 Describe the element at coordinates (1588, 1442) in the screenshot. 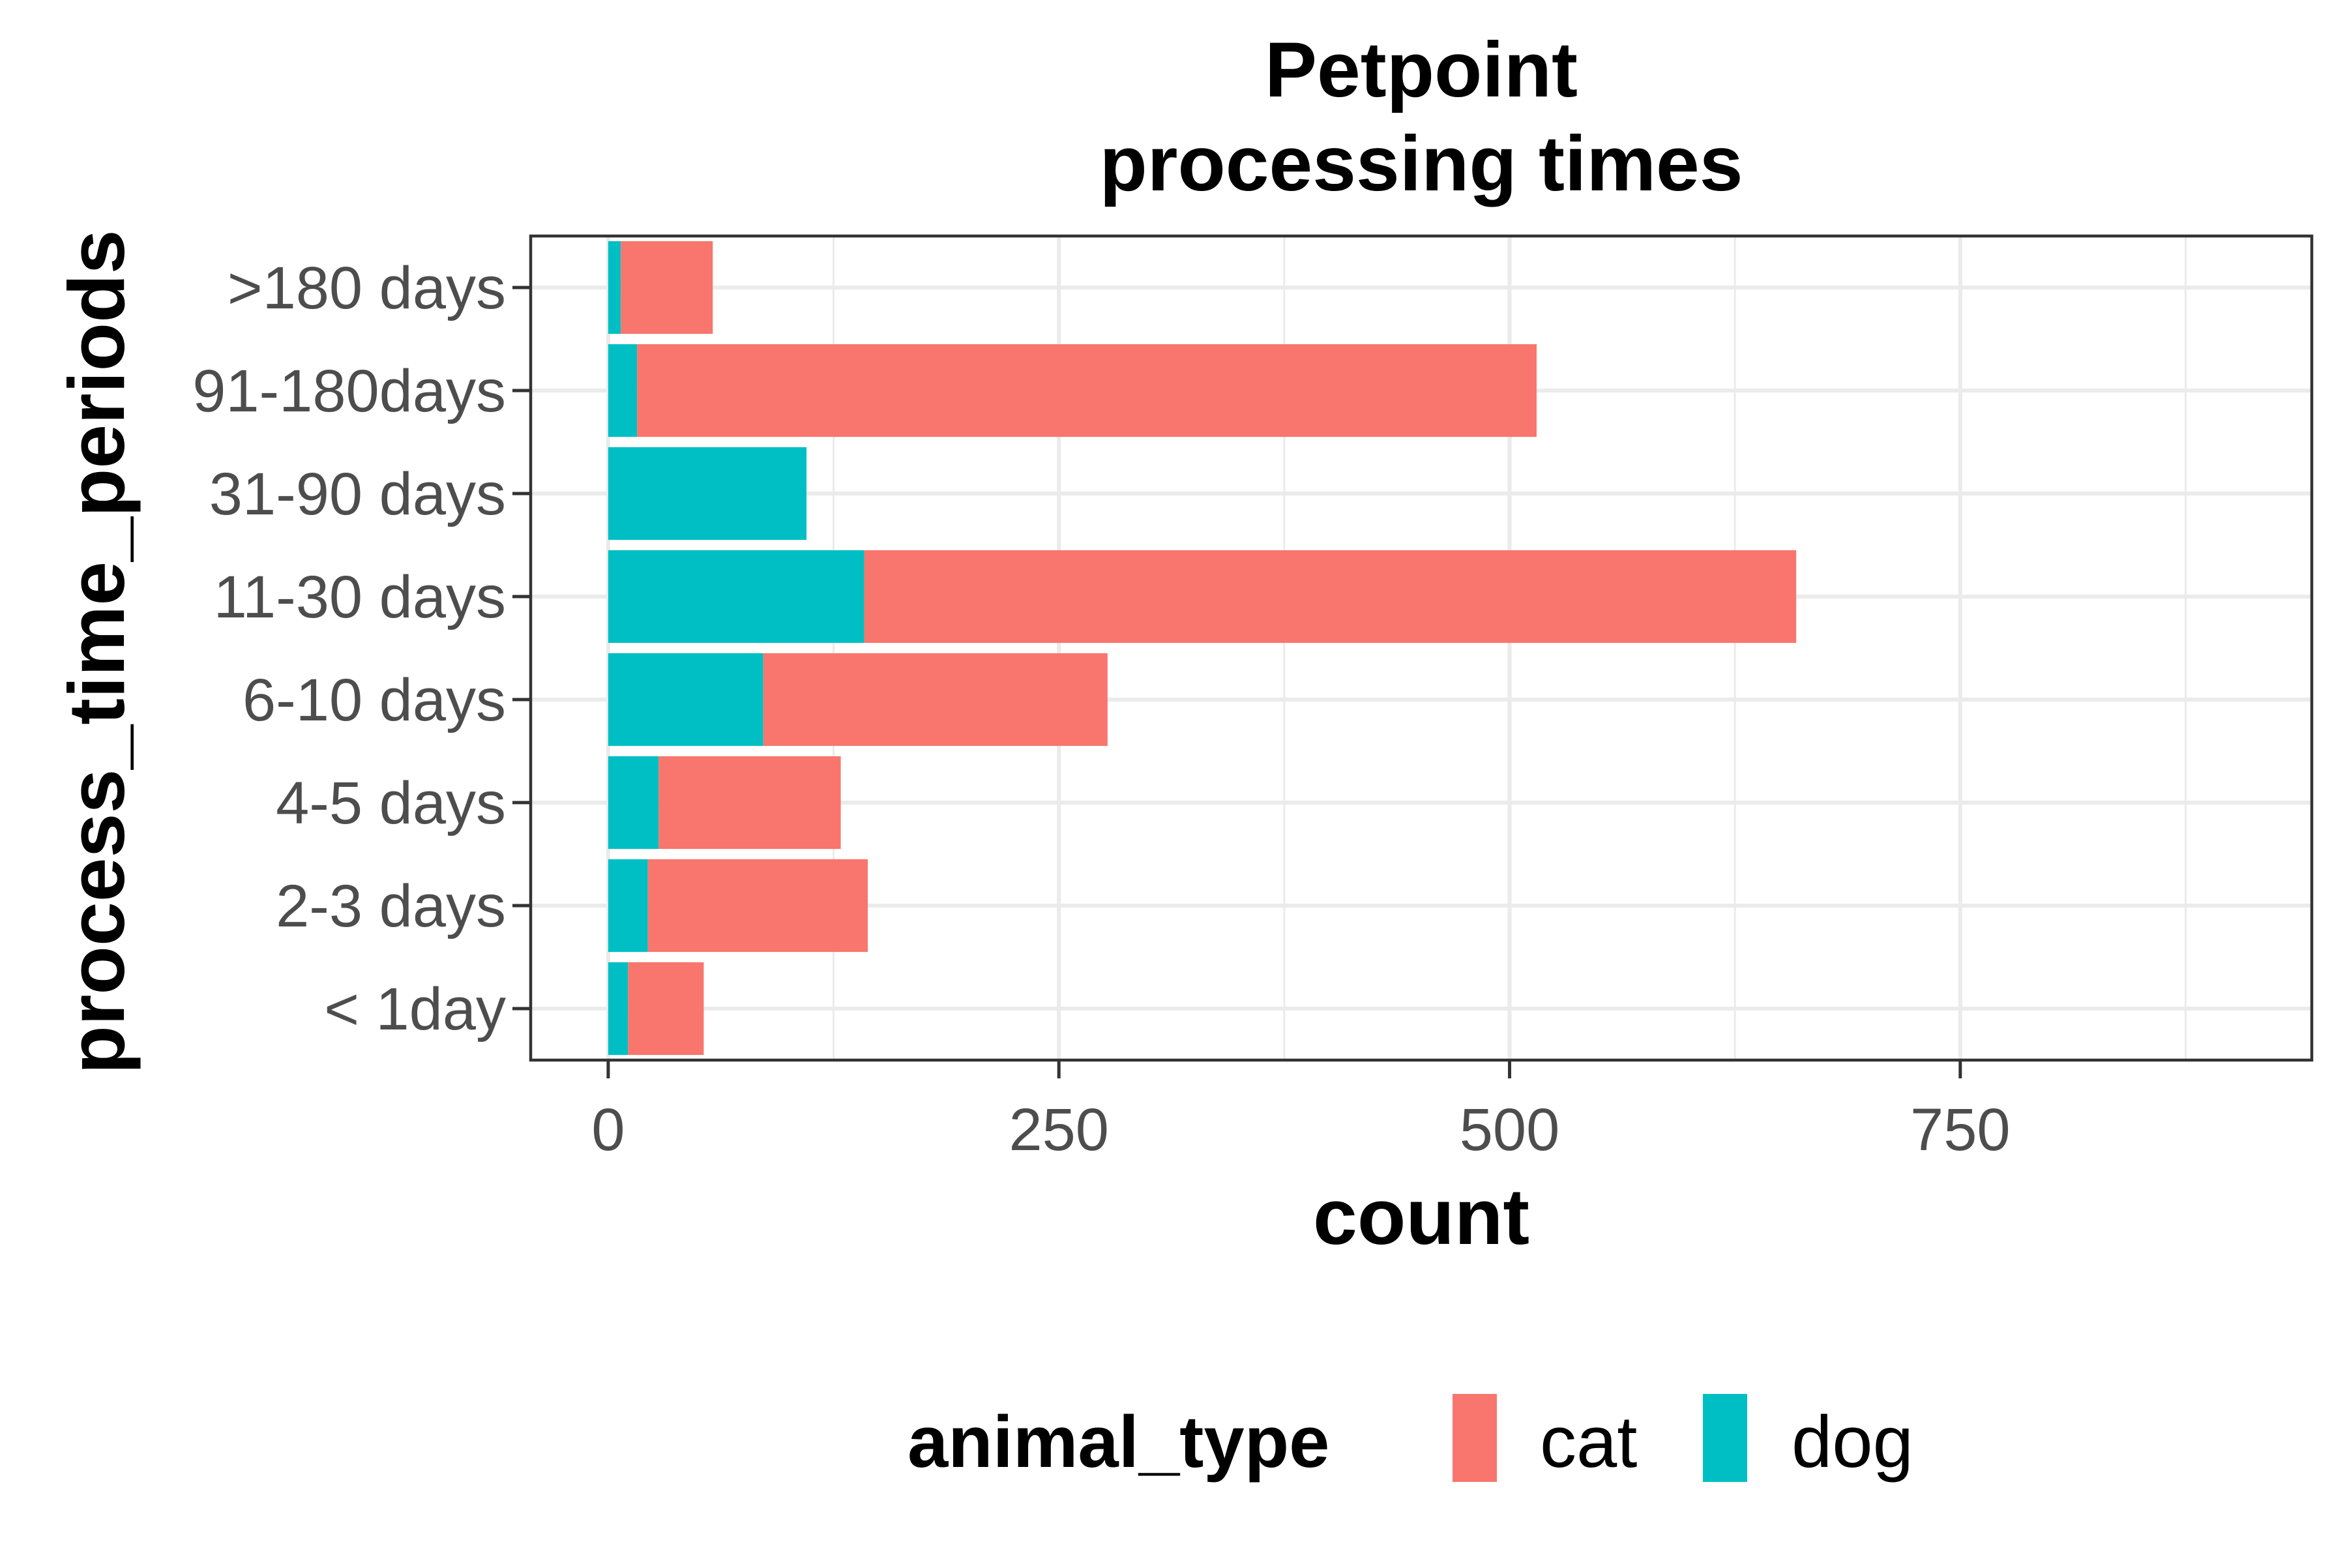

I see `legend-label-cat: cat` at that location.